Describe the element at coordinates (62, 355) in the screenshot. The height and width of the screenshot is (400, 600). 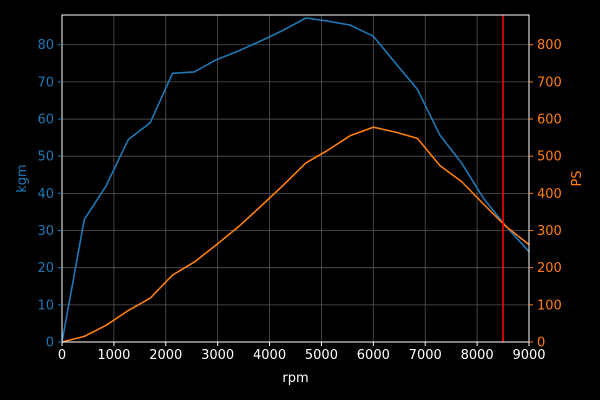
I see `x-tick-label: 0` at that location.